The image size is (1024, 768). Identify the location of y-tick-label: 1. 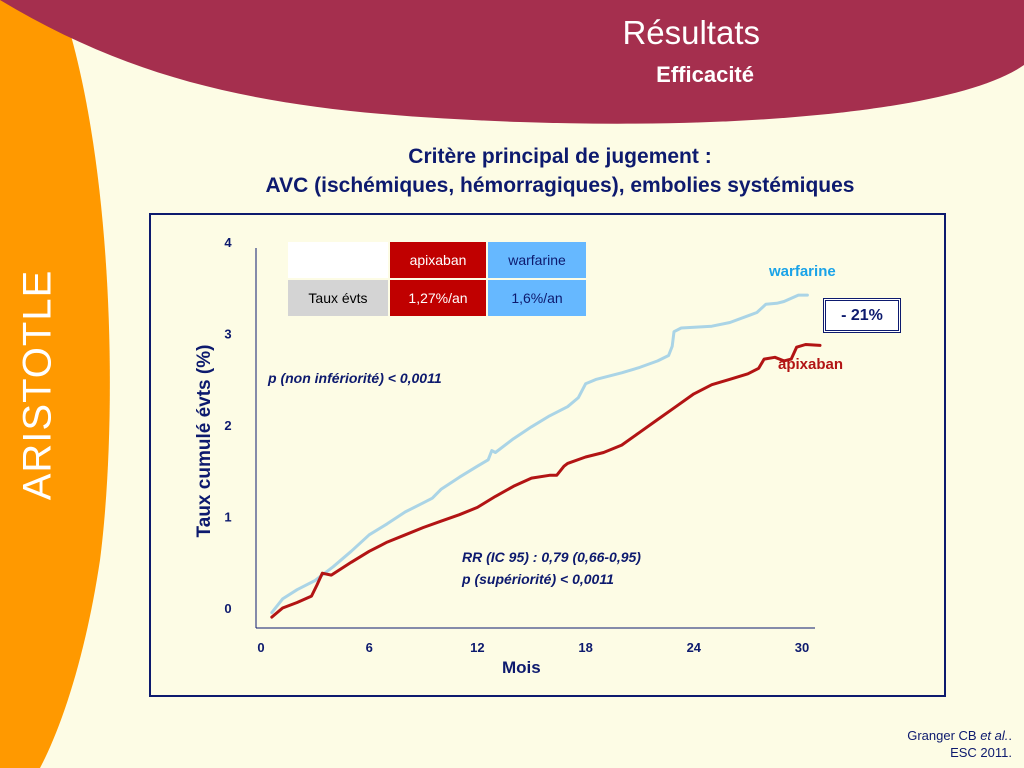
(227, 517).